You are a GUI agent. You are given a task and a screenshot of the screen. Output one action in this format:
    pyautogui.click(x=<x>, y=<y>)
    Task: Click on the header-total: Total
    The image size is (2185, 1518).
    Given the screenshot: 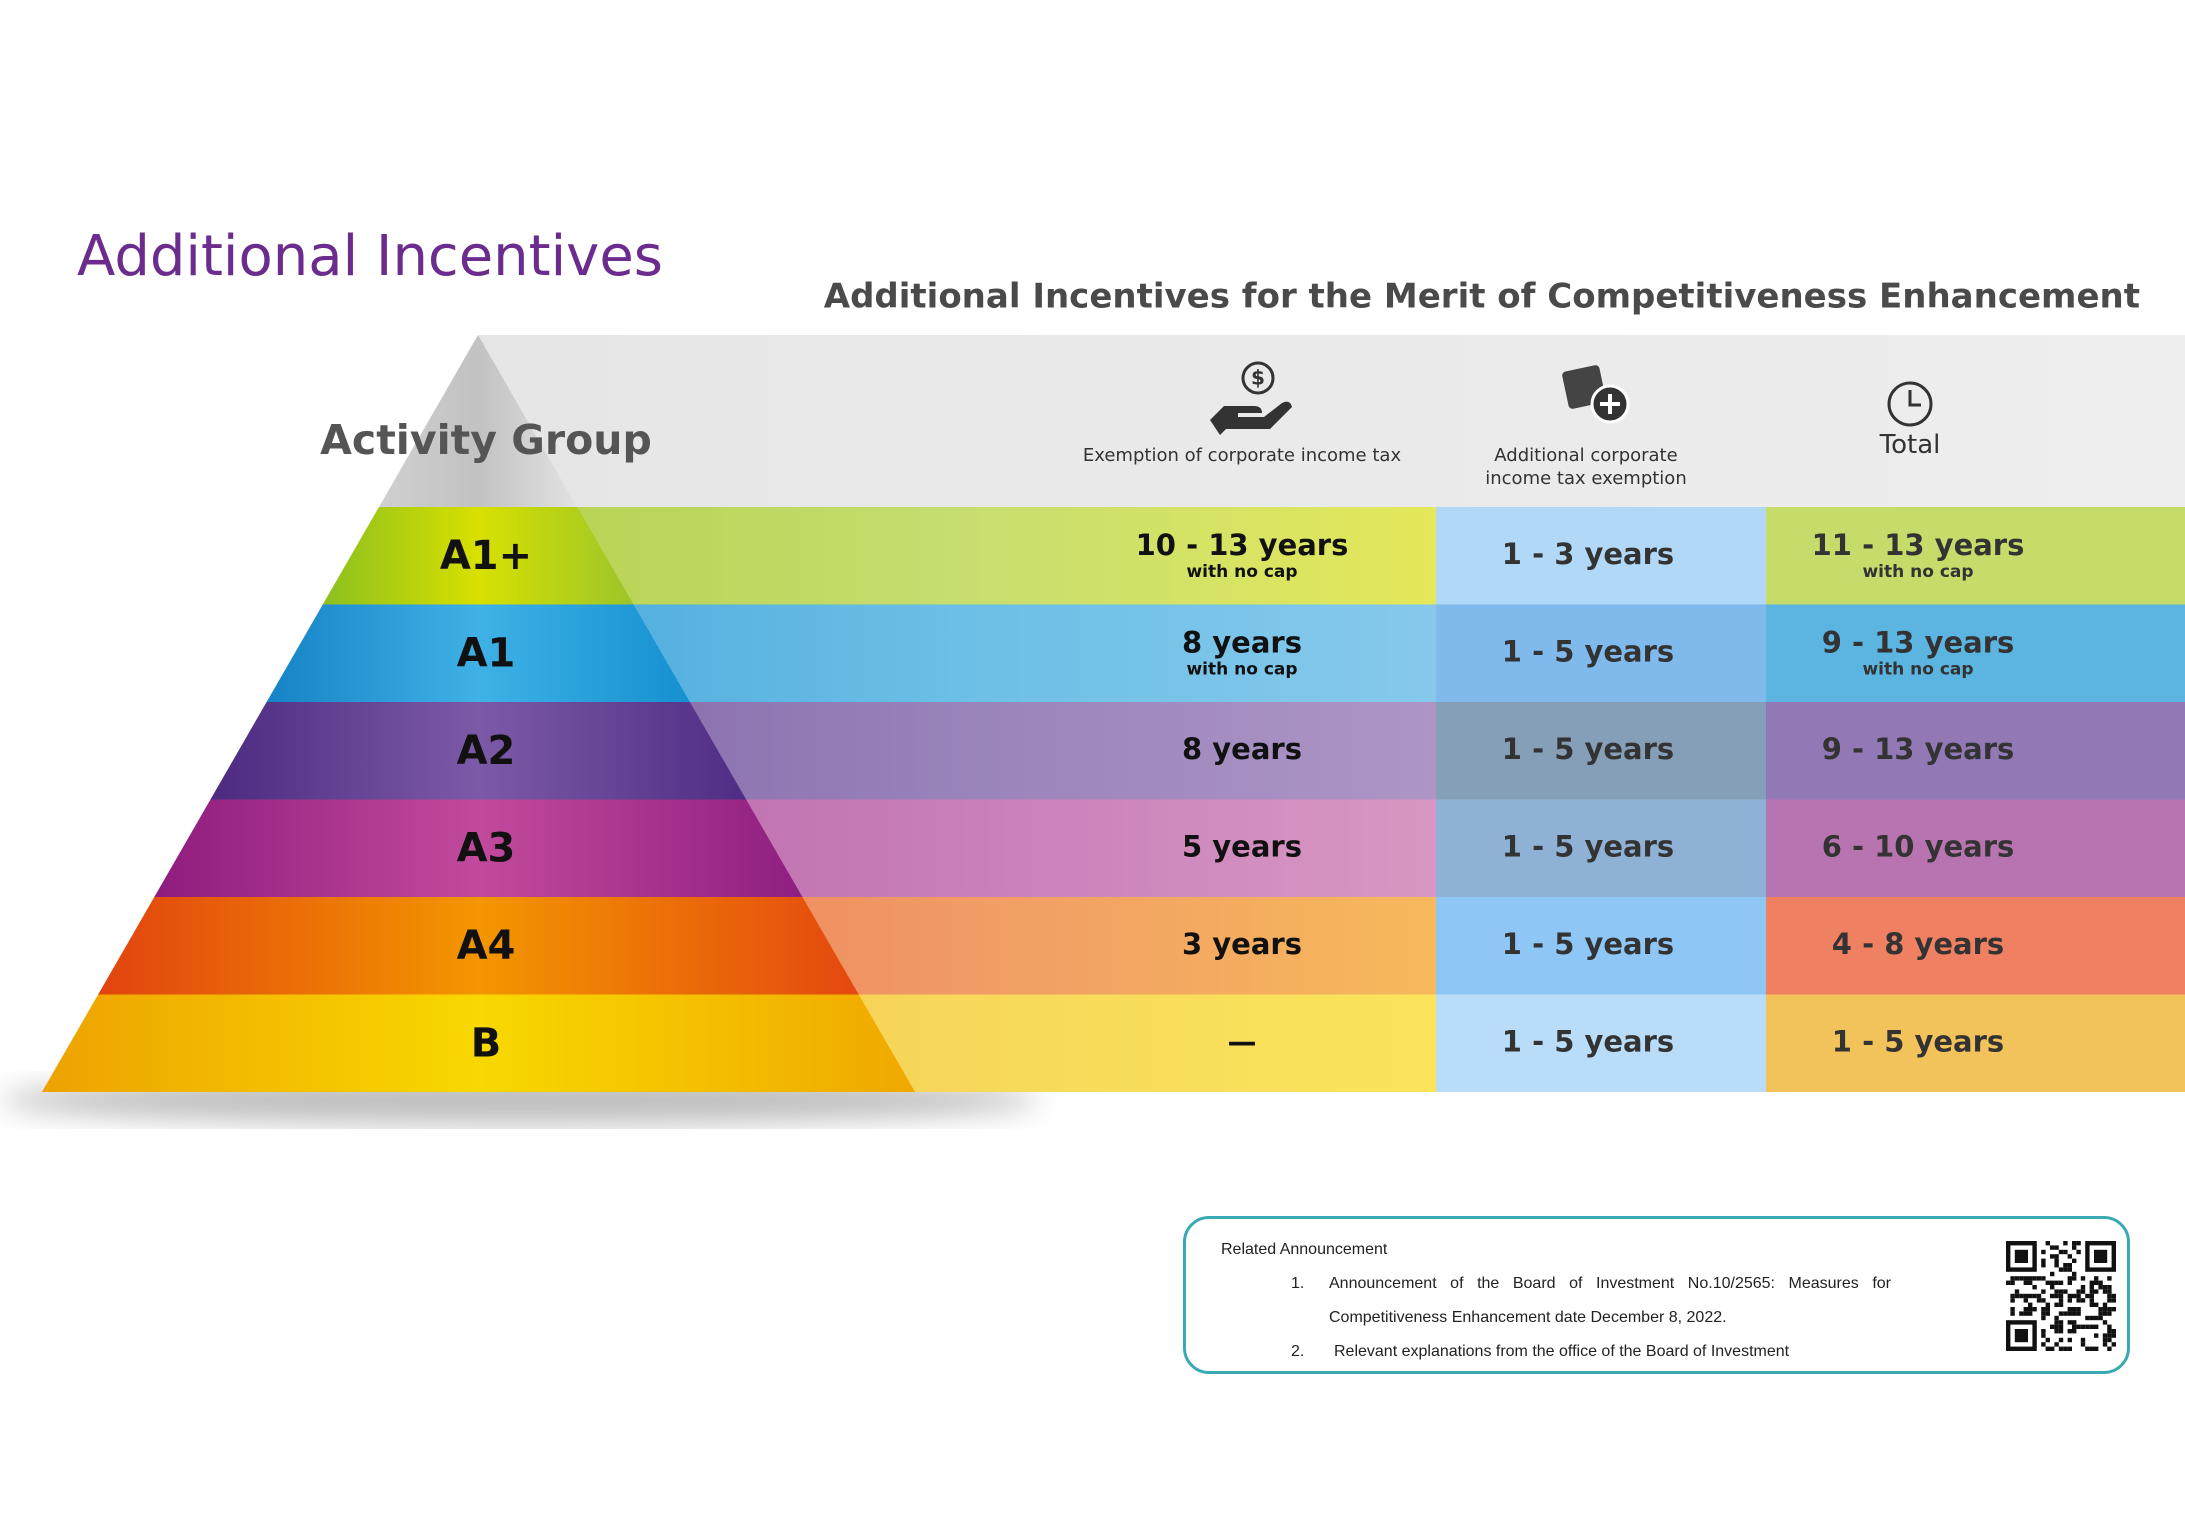 What is the action you would take?
    pyautogui.click(x=1910, y=445)
    